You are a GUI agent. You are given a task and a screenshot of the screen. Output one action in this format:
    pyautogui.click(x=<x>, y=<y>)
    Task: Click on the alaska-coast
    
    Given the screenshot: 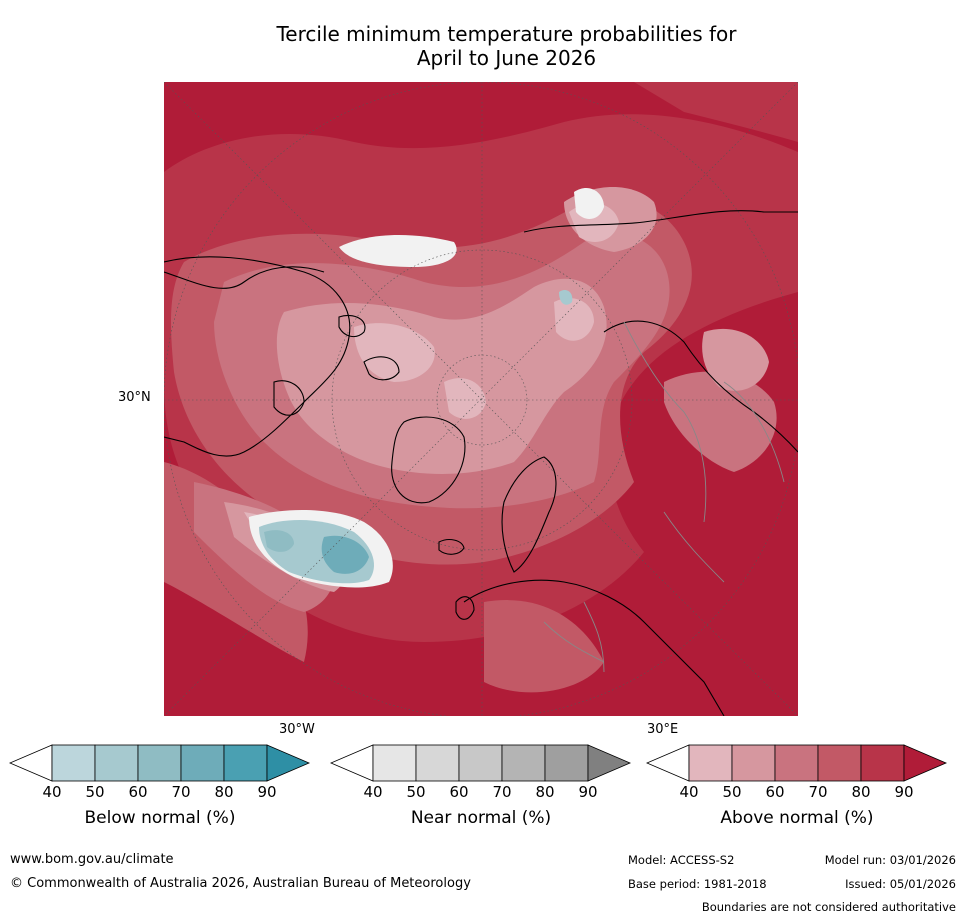 What is the action you would take?
    pyautogui.click(x=244, y=277)
    